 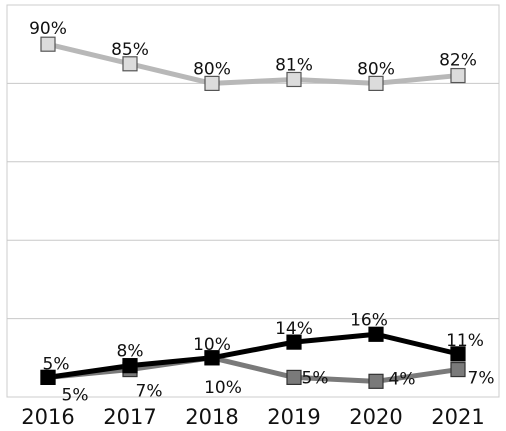 What do you see at coordinates (458, 61) in the screenshot?
I see `data-label: 82%` at bounding box center [458, 61].